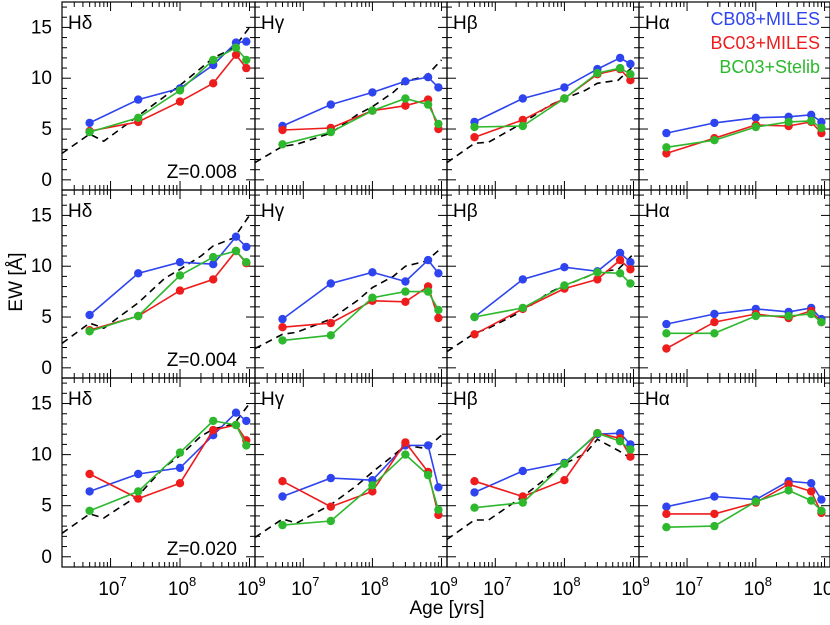 This screenshot has width=830, height=625. I want to click on legend-entry-bc03-stelib: BC03+Stelib, so click(769, 67).